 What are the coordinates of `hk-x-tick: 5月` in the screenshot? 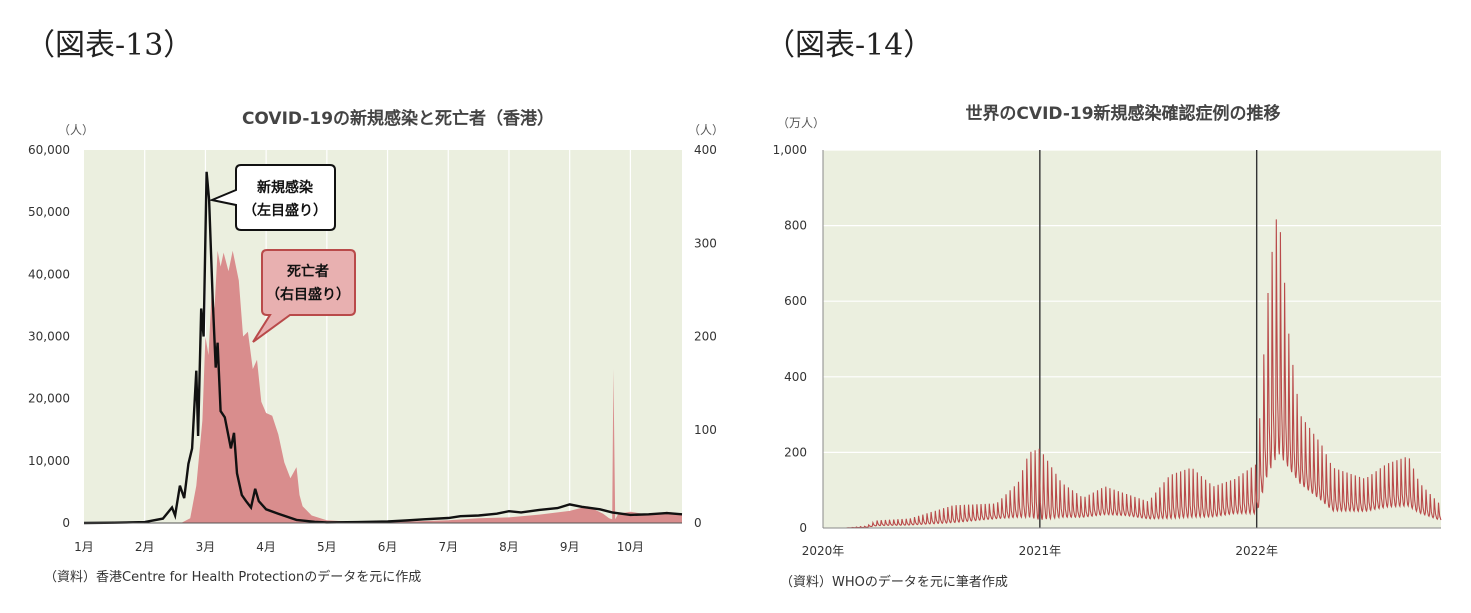 It's located at (327, 547).